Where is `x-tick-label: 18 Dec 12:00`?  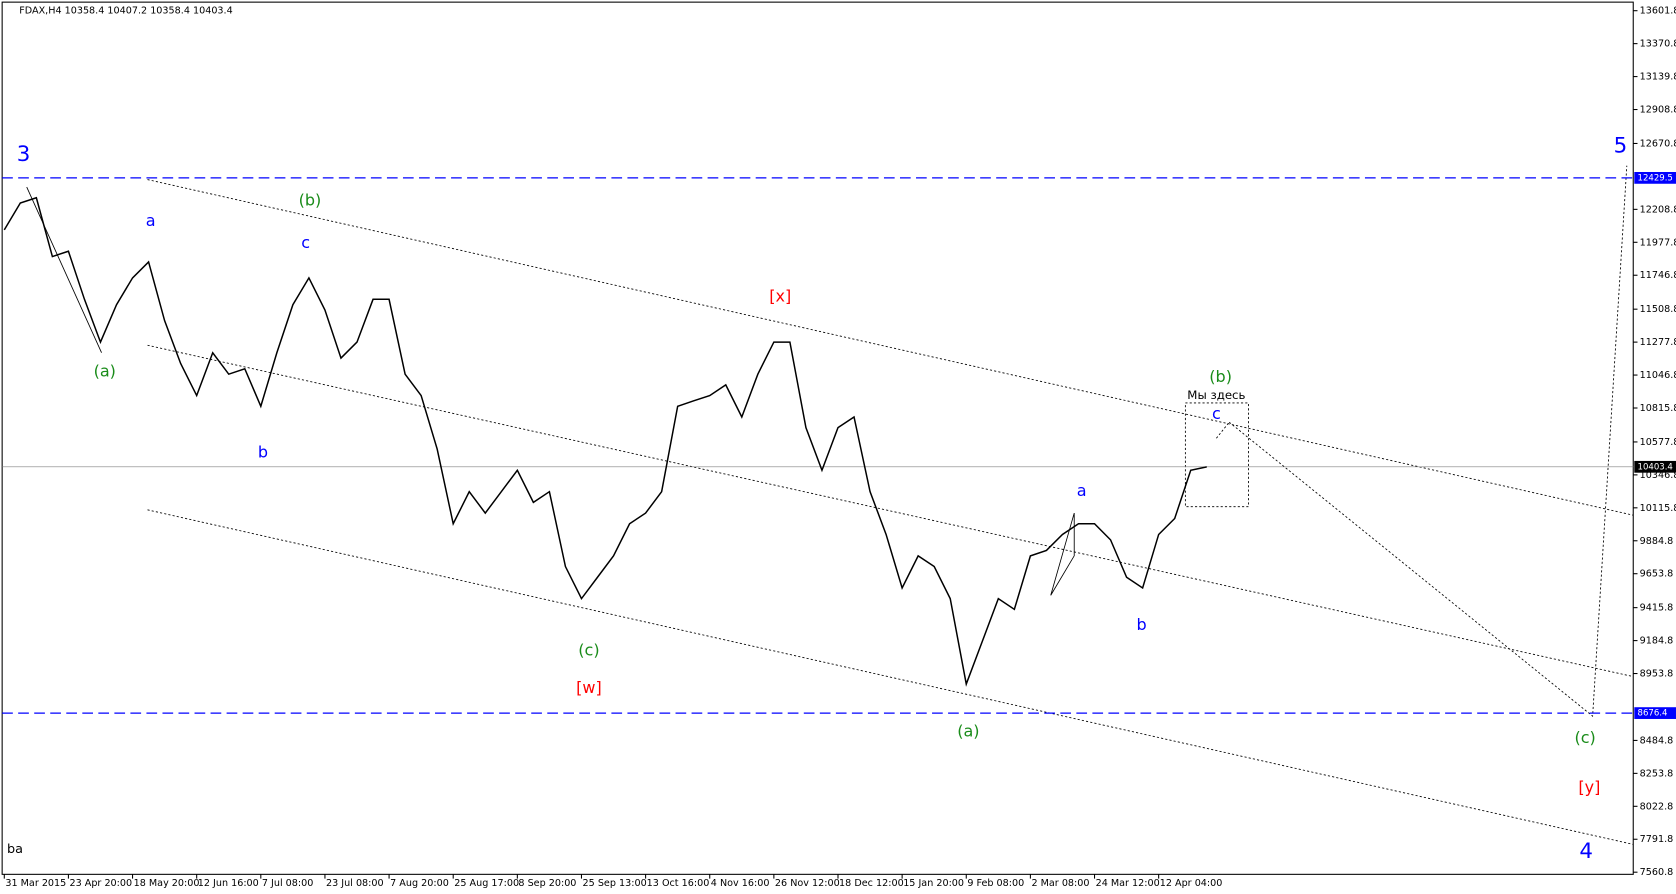
x-tick-label: 18 Dec 12:00 is located at coordinates (871, 883).